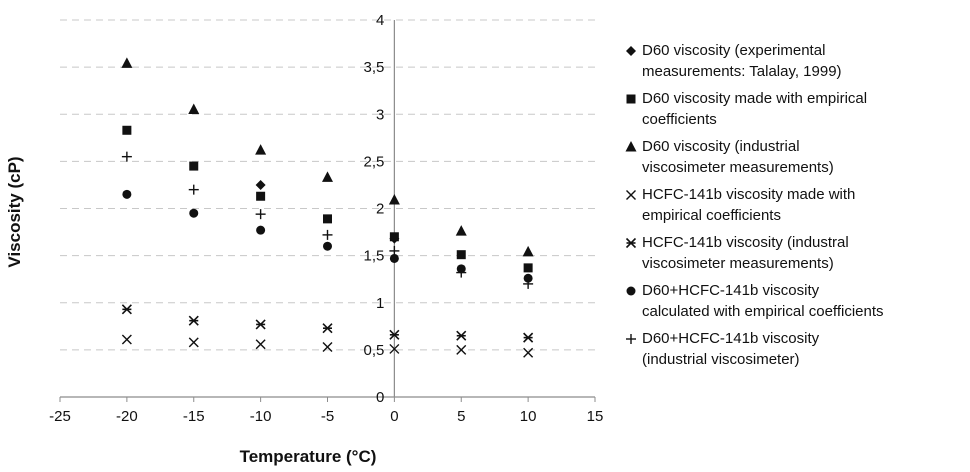  I want to click on x-tick-label: 10, so click(528, 416).